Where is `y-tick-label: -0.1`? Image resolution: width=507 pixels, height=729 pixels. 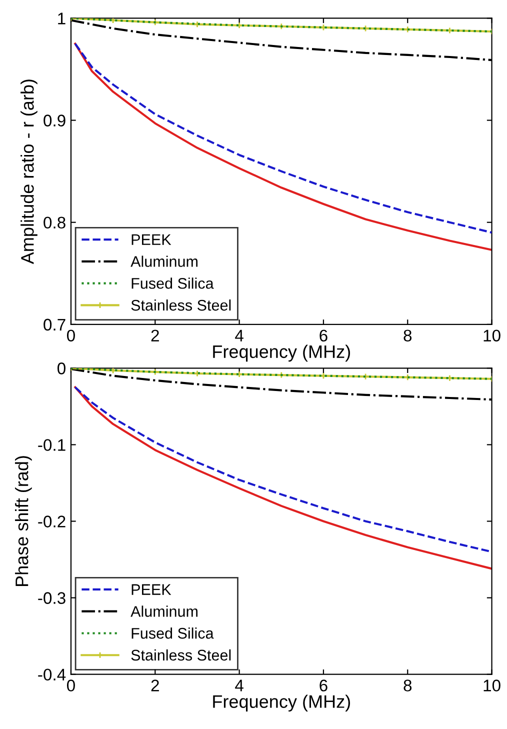
y-tick-label: -0.1 is located at coordinates (52, 445).